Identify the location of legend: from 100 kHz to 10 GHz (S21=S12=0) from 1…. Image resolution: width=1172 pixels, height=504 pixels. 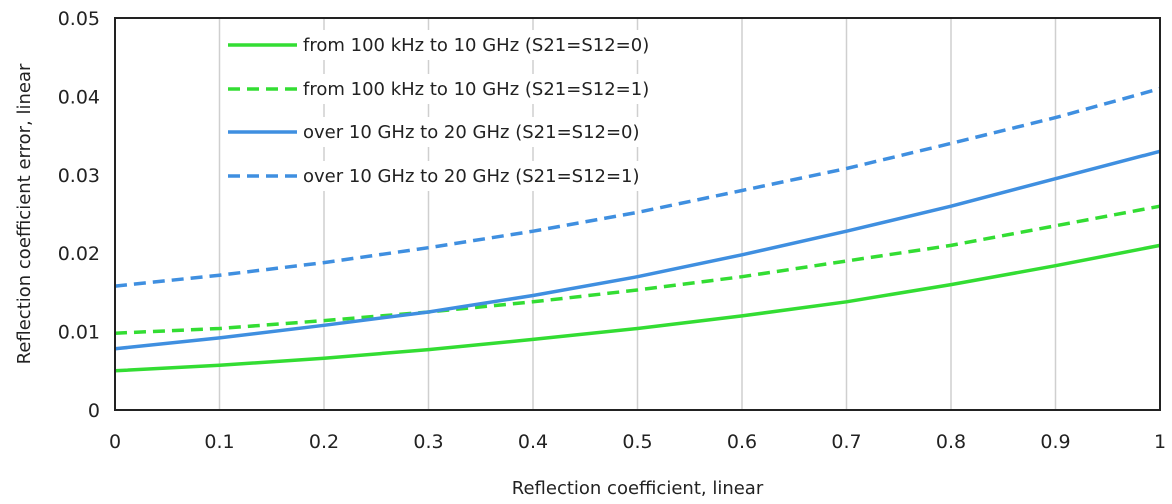
(468, 110).